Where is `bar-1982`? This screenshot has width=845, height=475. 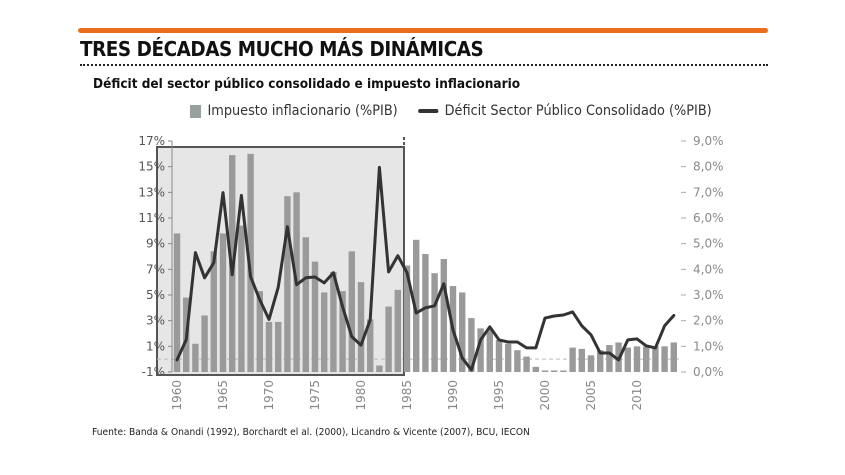
bar-1982 is located at coordinates (379, 368).